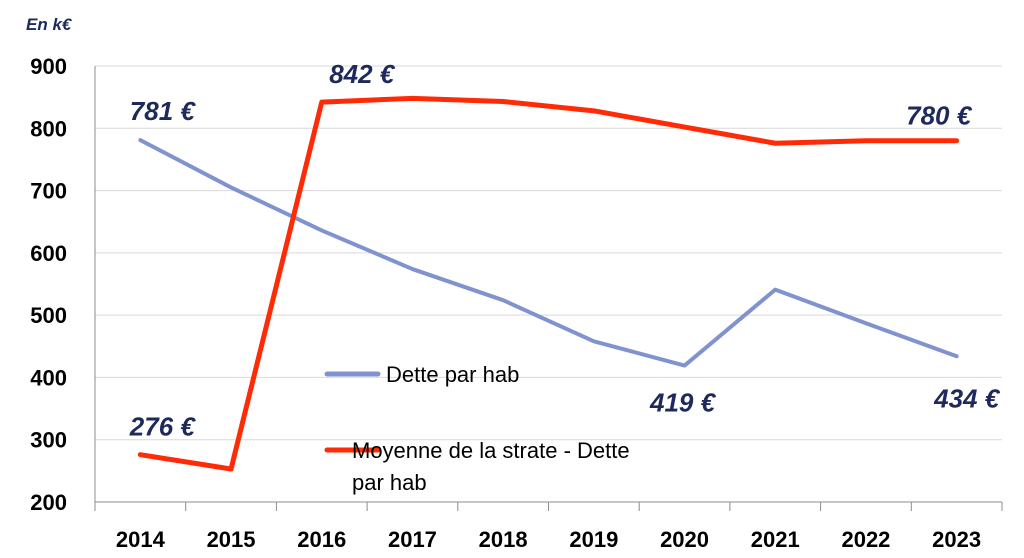  Describe the element at coordinates (775, 539) in the screenshot. I see `x-tick-label: 2021` at that location.